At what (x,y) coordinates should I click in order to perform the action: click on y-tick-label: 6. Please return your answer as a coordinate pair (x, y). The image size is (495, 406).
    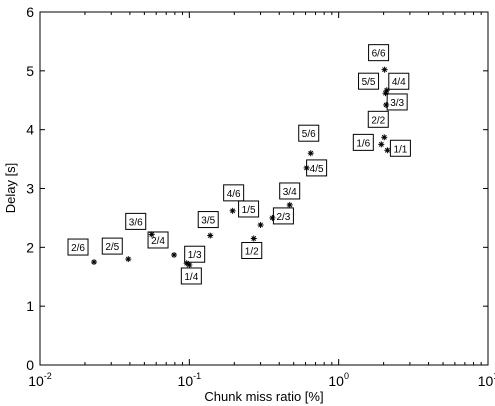
    Looking at the image, I should click on (30, 12).